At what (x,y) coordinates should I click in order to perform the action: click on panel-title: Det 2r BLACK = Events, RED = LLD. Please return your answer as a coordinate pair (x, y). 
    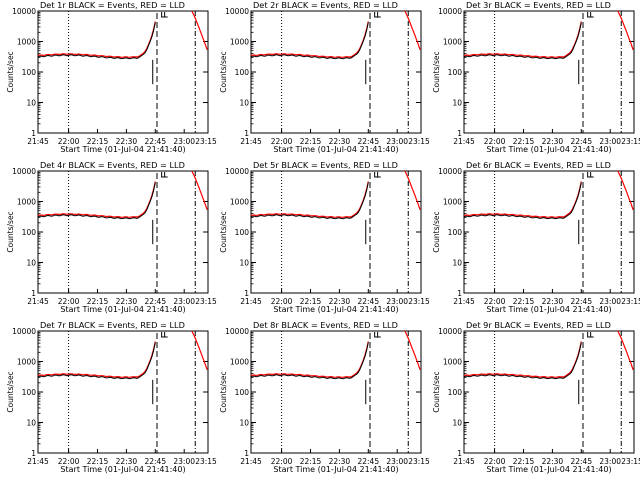
    Looking at the image, I should click on (325, 5).